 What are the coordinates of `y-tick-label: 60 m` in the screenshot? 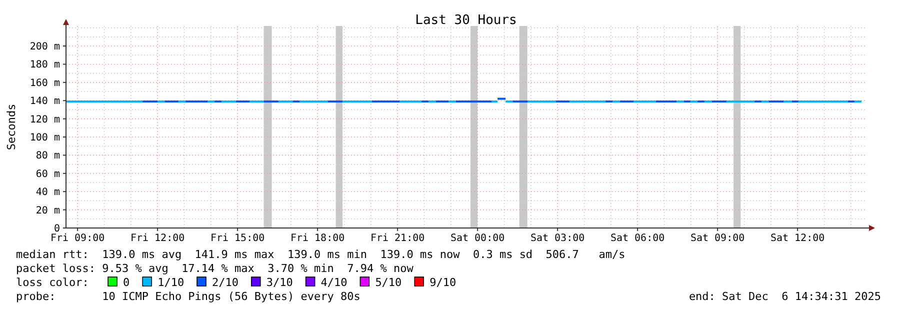 It's located at (48, 174).